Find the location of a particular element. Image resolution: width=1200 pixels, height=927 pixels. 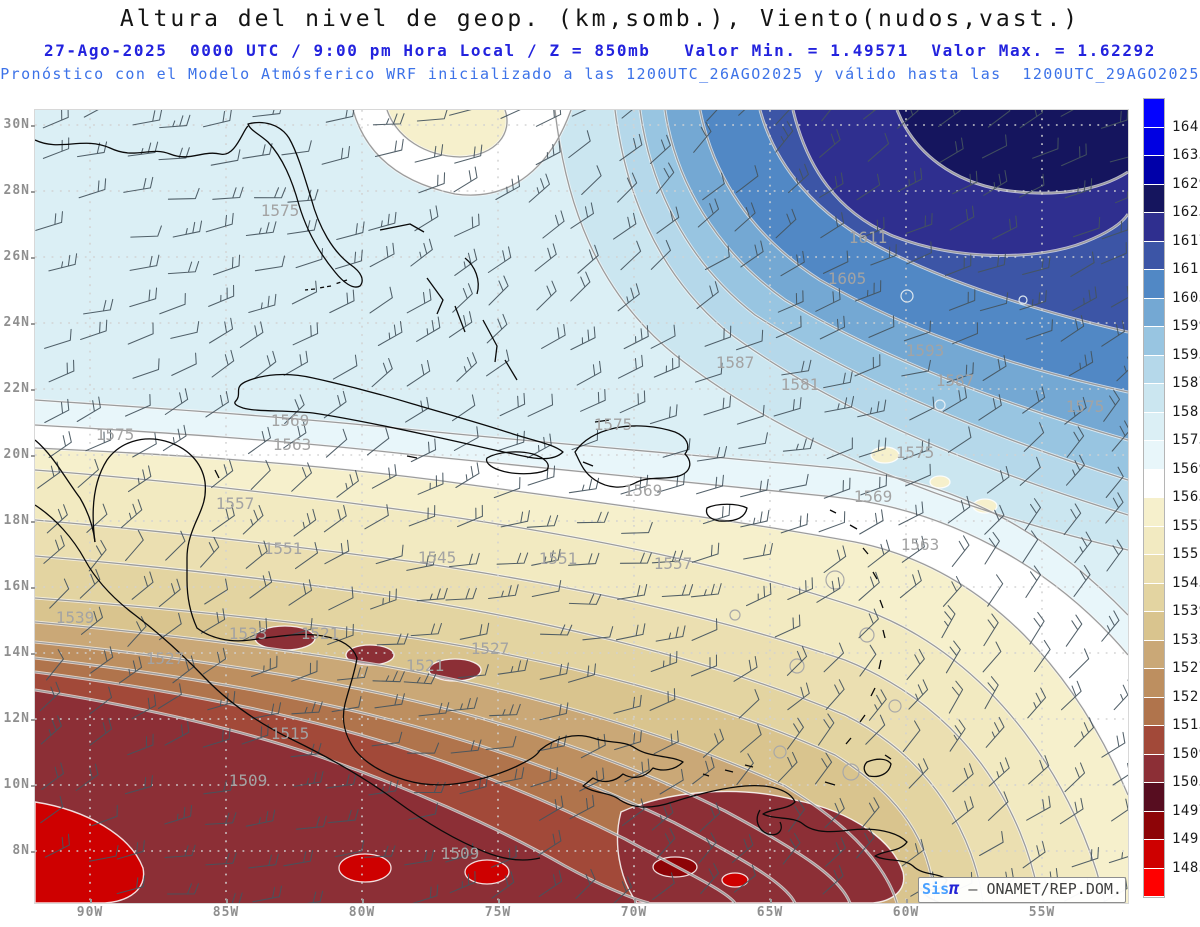

lat-label: 26N is located at coordinates (16, 256).